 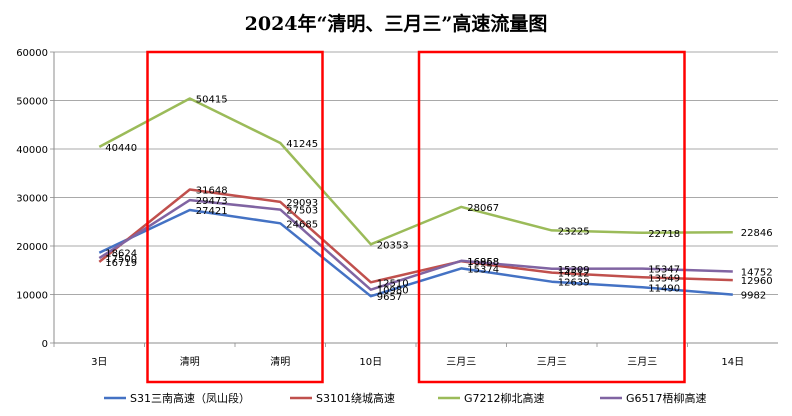 I want to click on data-label: 14512, so click(x=574, y=274).